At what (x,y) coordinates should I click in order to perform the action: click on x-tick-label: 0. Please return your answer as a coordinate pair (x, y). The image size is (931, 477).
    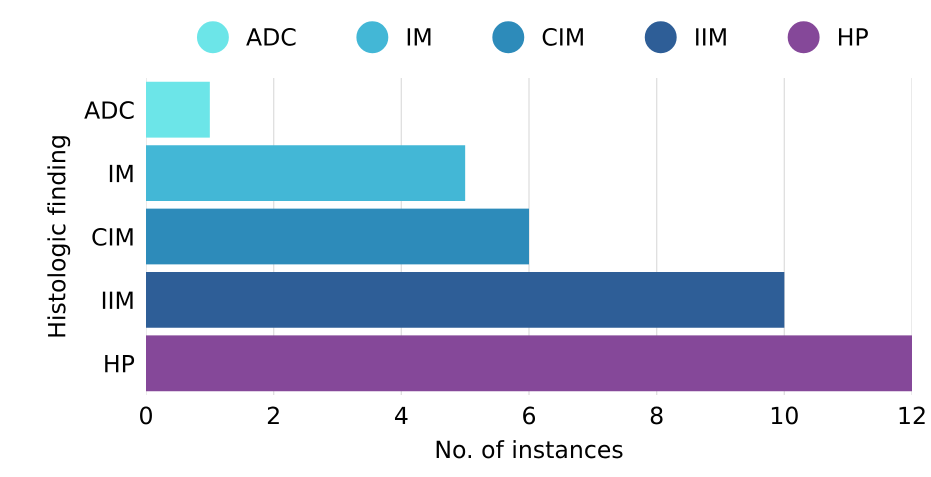
    Looking at the image, I should click on (146, 415).